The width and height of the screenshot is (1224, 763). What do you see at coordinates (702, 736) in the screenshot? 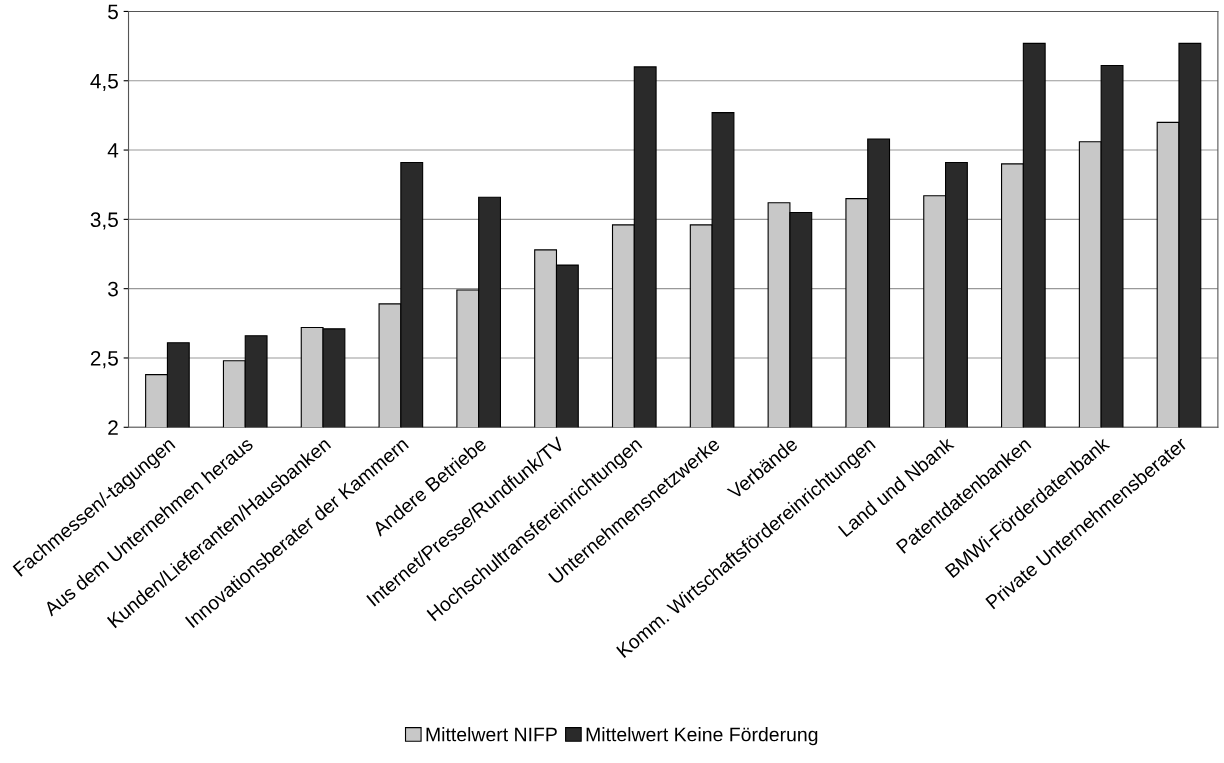
I see `legend-label: Mittelwert Keine Förderung` at bounding box center [702, 736].